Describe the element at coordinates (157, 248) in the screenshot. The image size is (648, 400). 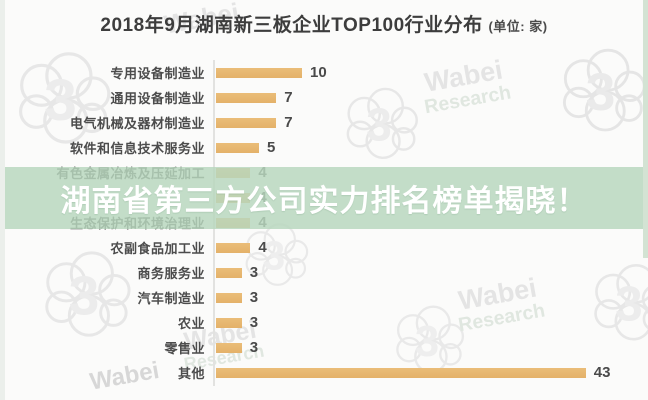
I see `category-label: 农副食品加工业` at that location.